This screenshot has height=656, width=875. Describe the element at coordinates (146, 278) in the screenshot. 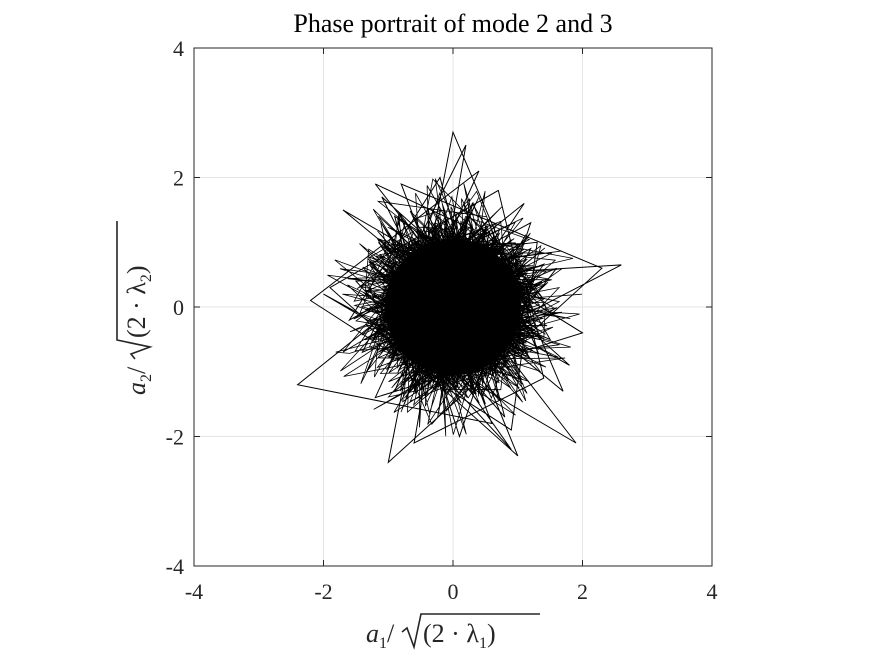

I see `y-label-open-sub: 2` at that location.